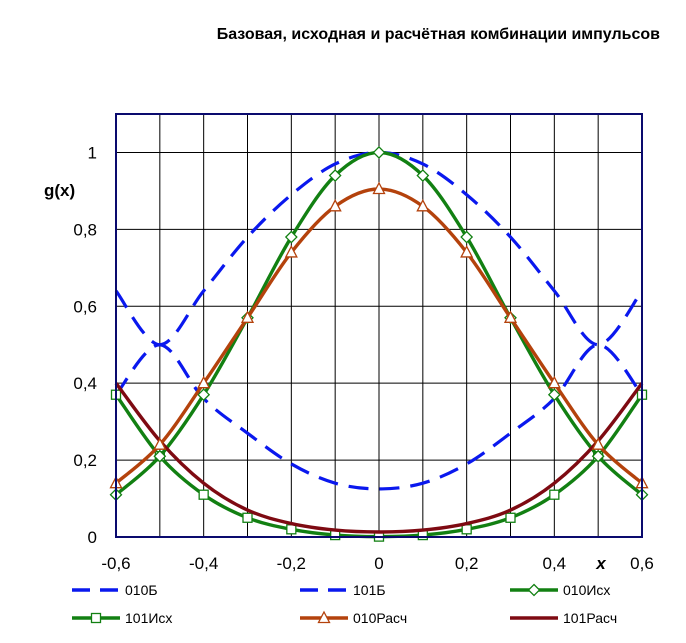  What do you see at coordinates (642, 563) in the screenshot?
I see `x-tick-label: 0,6` at bounding box center [642, 563].